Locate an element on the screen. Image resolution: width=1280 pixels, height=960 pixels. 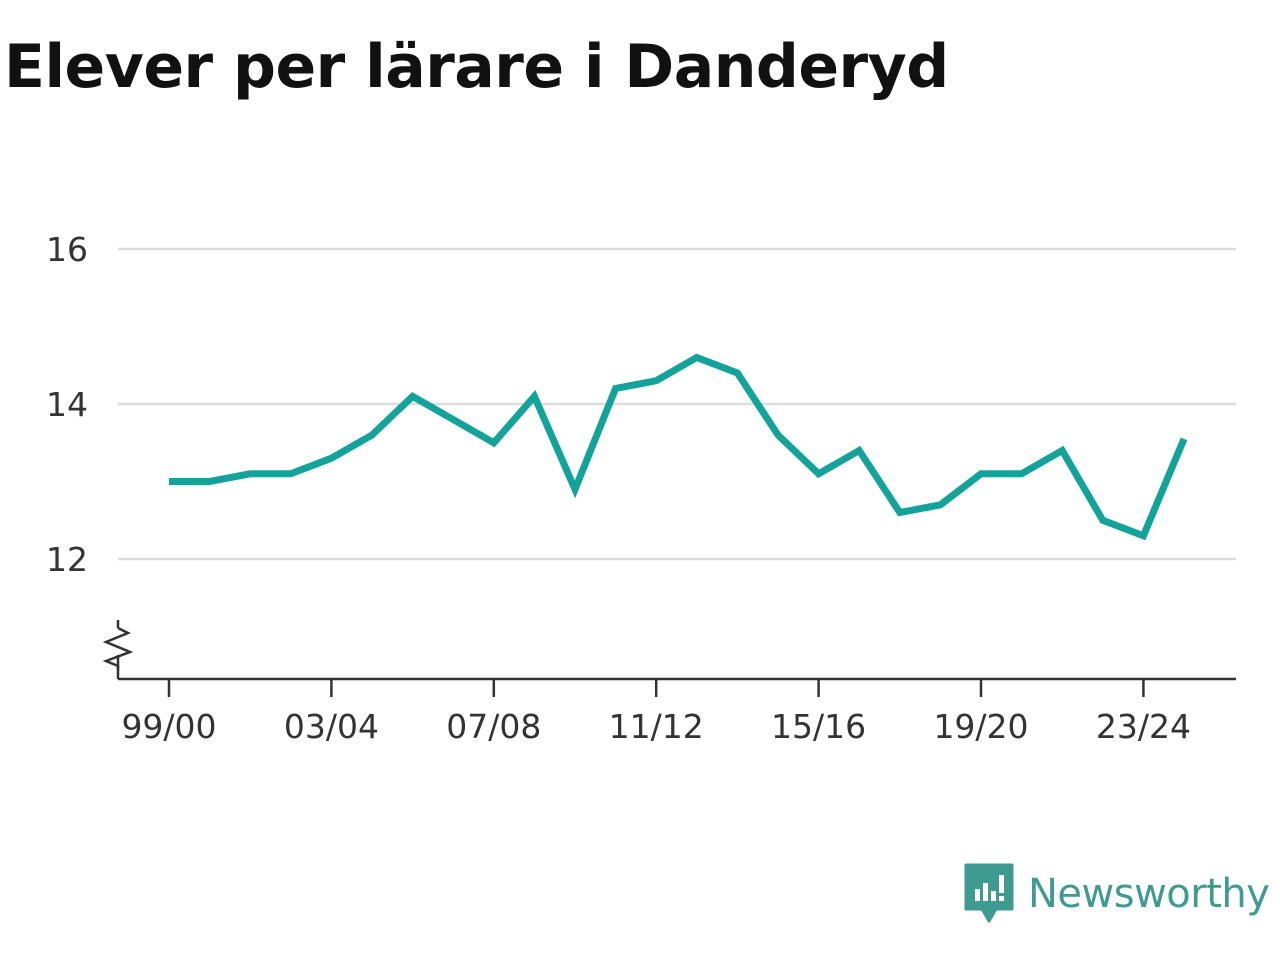
brand-logo: Newsworthy is located at coordinates (1117, 894).